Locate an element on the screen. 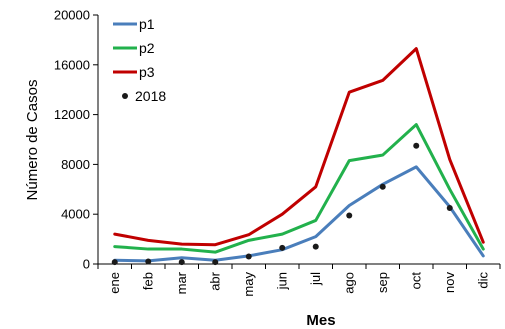 The width and height of the screenshot is (505, 329). y-axis-ticks: 0 4000 8000 12000 16000 20000 is located at coordinates (76, 140).